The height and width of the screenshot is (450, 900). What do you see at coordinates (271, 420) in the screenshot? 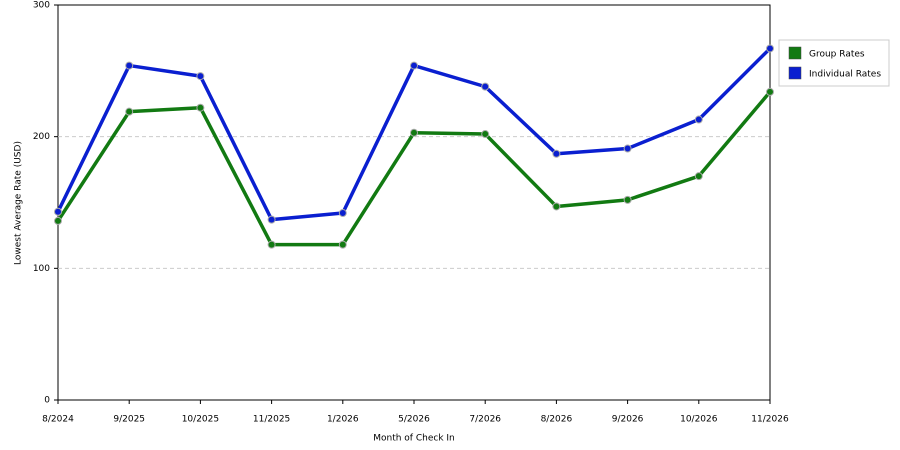
I see `x-tick-label: 11/2025` at bounding box center [271, 420].